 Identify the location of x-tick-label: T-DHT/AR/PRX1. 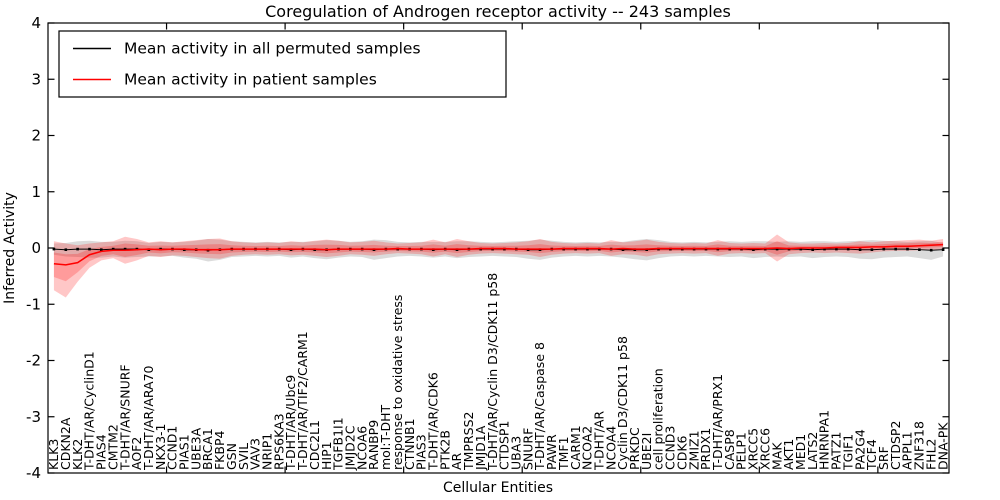
(717, 422).